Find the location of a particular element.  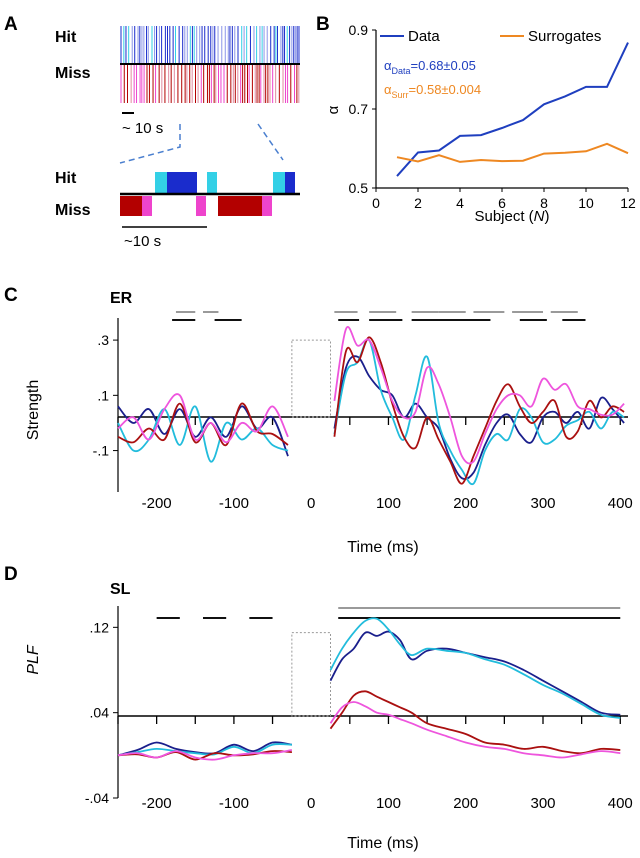

d-x-tick-label: 100 is located at coordinates (388, 803).